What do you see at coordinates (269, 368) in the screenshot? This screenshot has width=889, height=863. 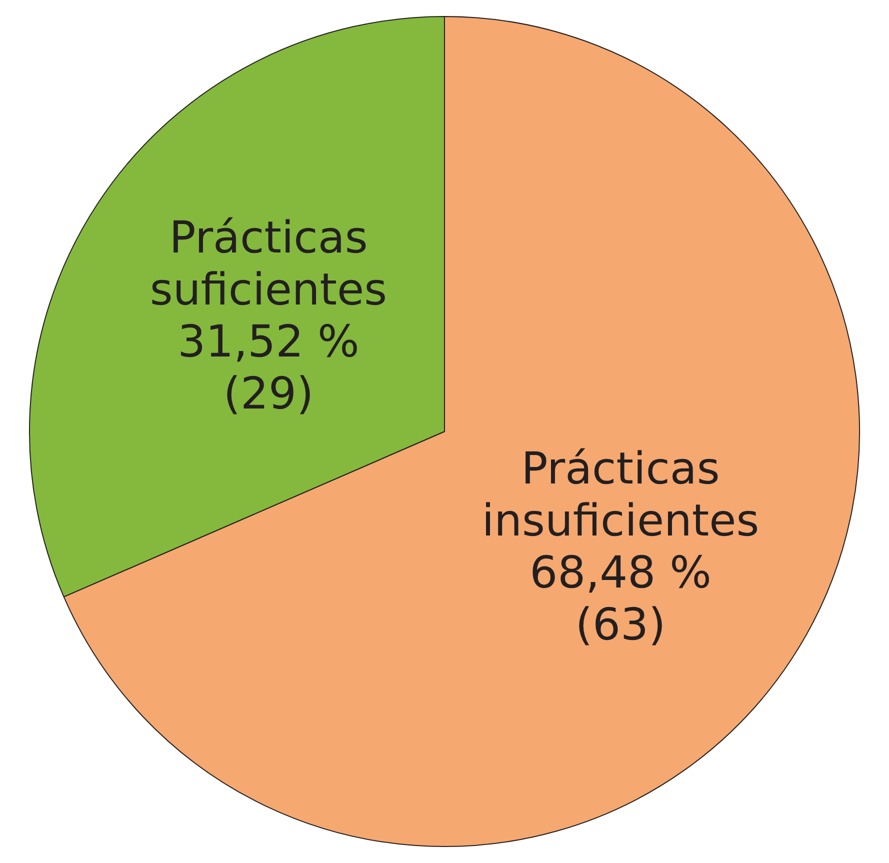 I see `data-label: 31,52 % (29)` at bounding box center [269, 368].